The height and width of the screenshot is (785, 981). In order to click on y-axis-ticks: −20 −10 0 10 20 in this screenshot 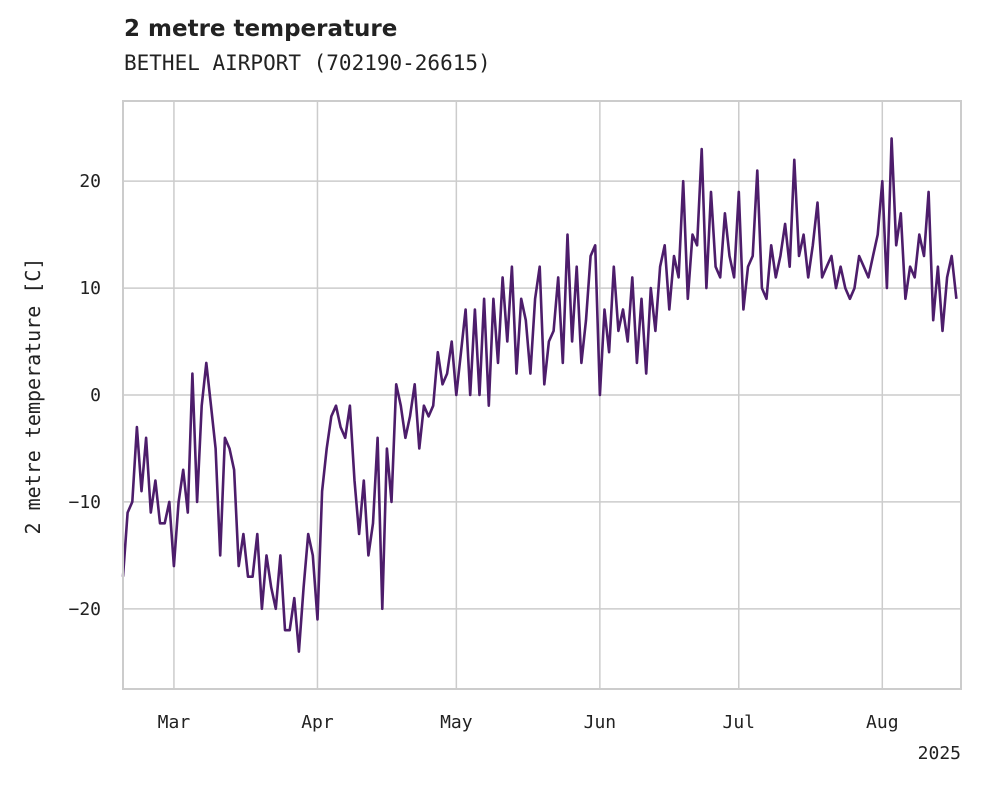, I will do `click(84, 395)`.